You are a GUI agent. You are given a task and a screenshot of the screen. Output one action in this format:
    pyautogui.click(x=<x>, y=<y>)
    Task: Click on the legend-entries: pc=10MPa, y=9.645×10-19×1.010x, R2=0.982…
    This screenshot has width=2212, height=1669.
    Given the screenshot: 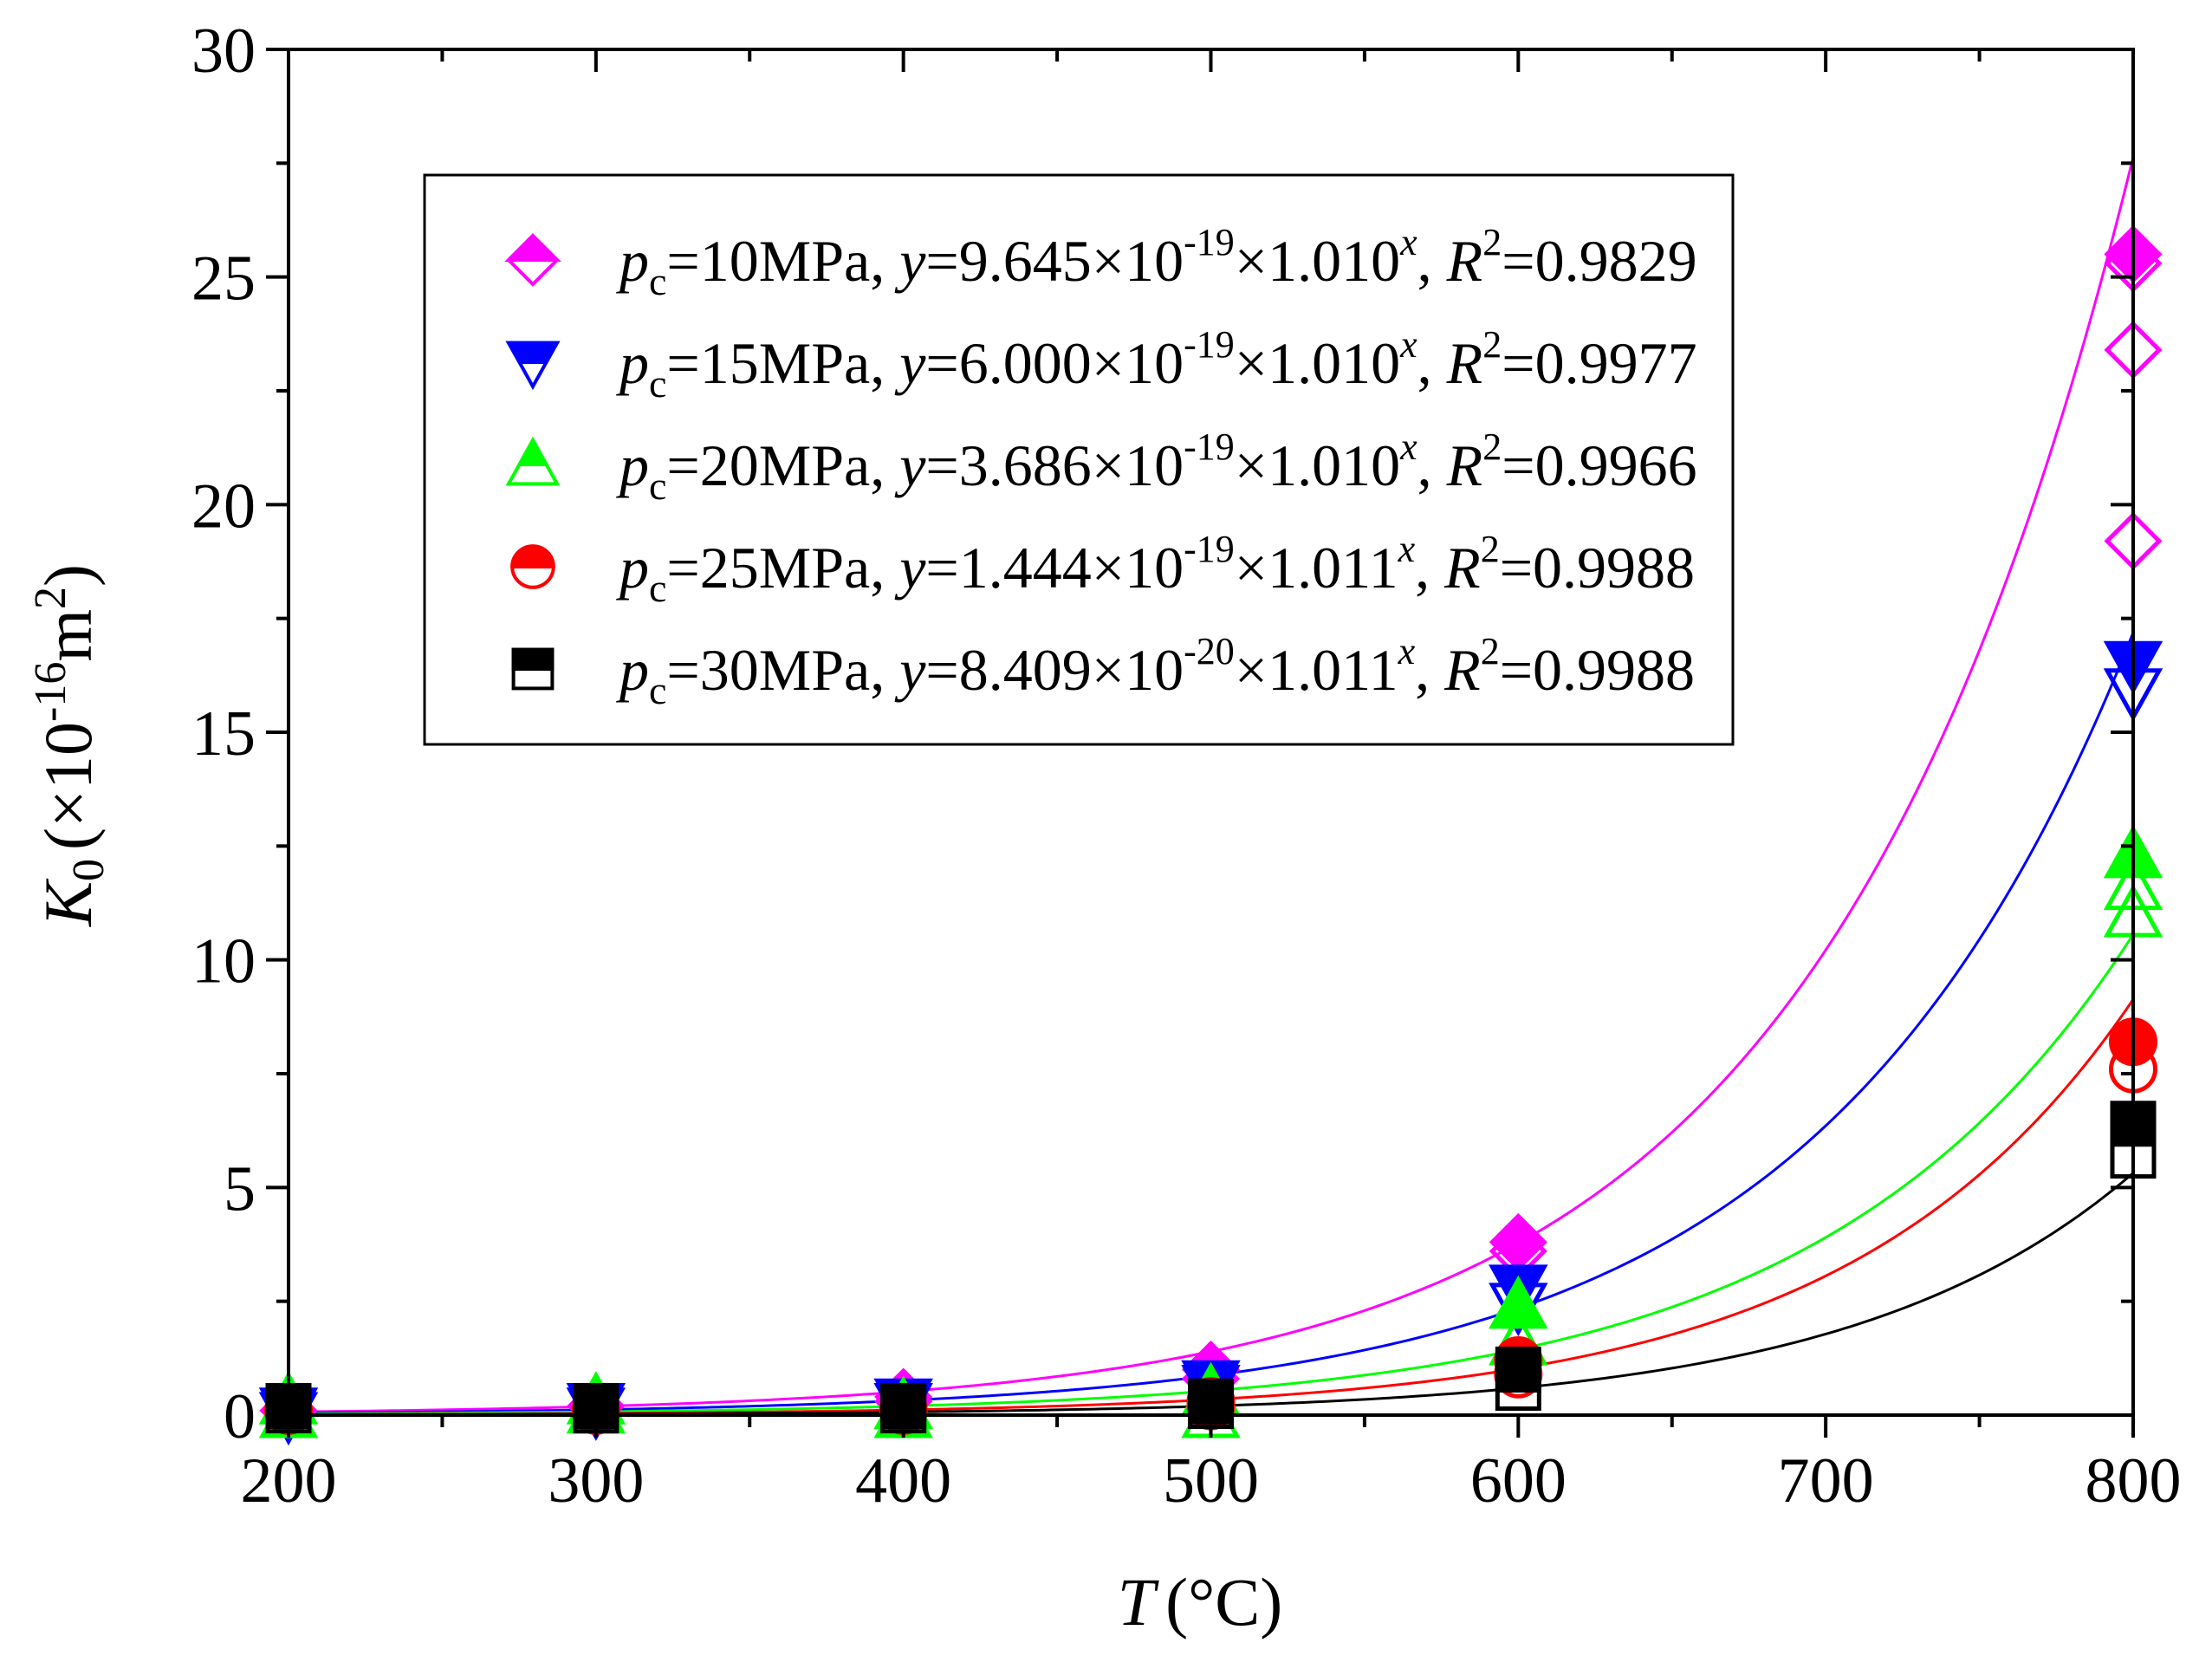 What is the action you would take?
    pyautogui.click(x=1156, y=466)
    